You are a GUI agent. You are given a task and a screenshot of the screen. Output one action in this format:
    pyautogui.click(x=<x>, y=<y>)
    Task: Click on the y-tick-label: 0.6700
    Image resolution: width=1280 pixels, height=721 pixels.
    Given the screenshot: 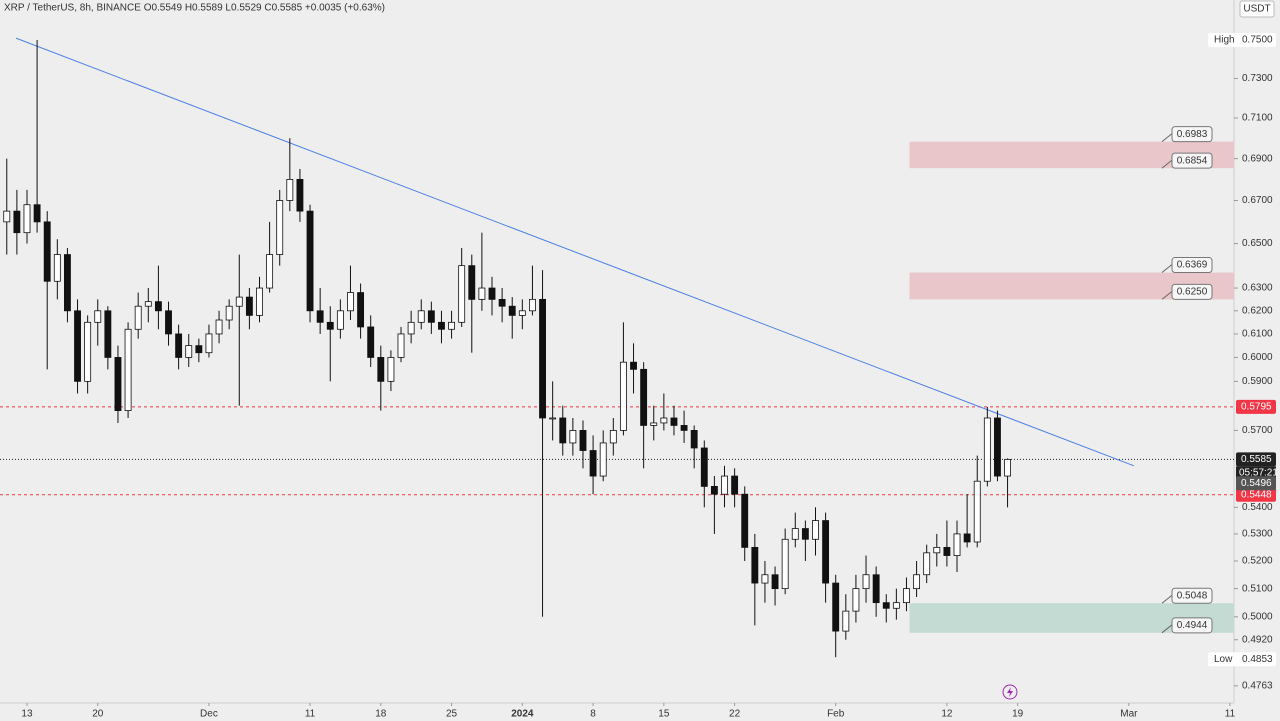 What is the action you would take?
    pyautogui.click(x=1257, y=200)
    